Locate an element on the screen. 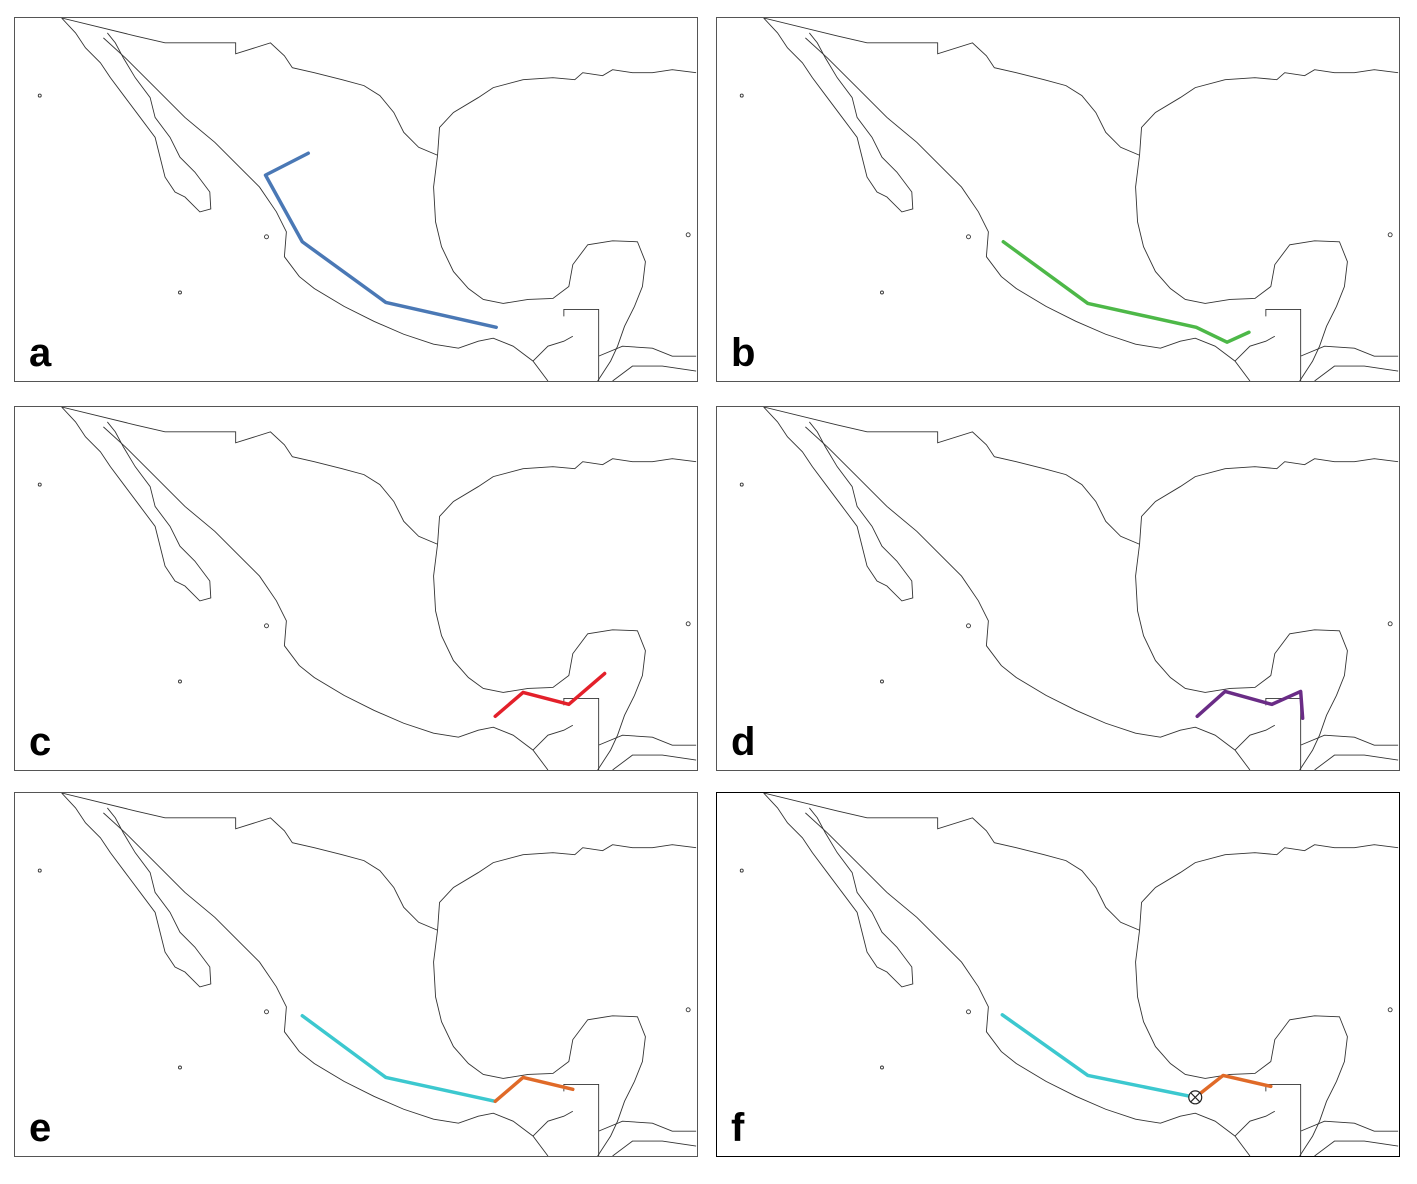  map-a is located at coordinates (367, 199).